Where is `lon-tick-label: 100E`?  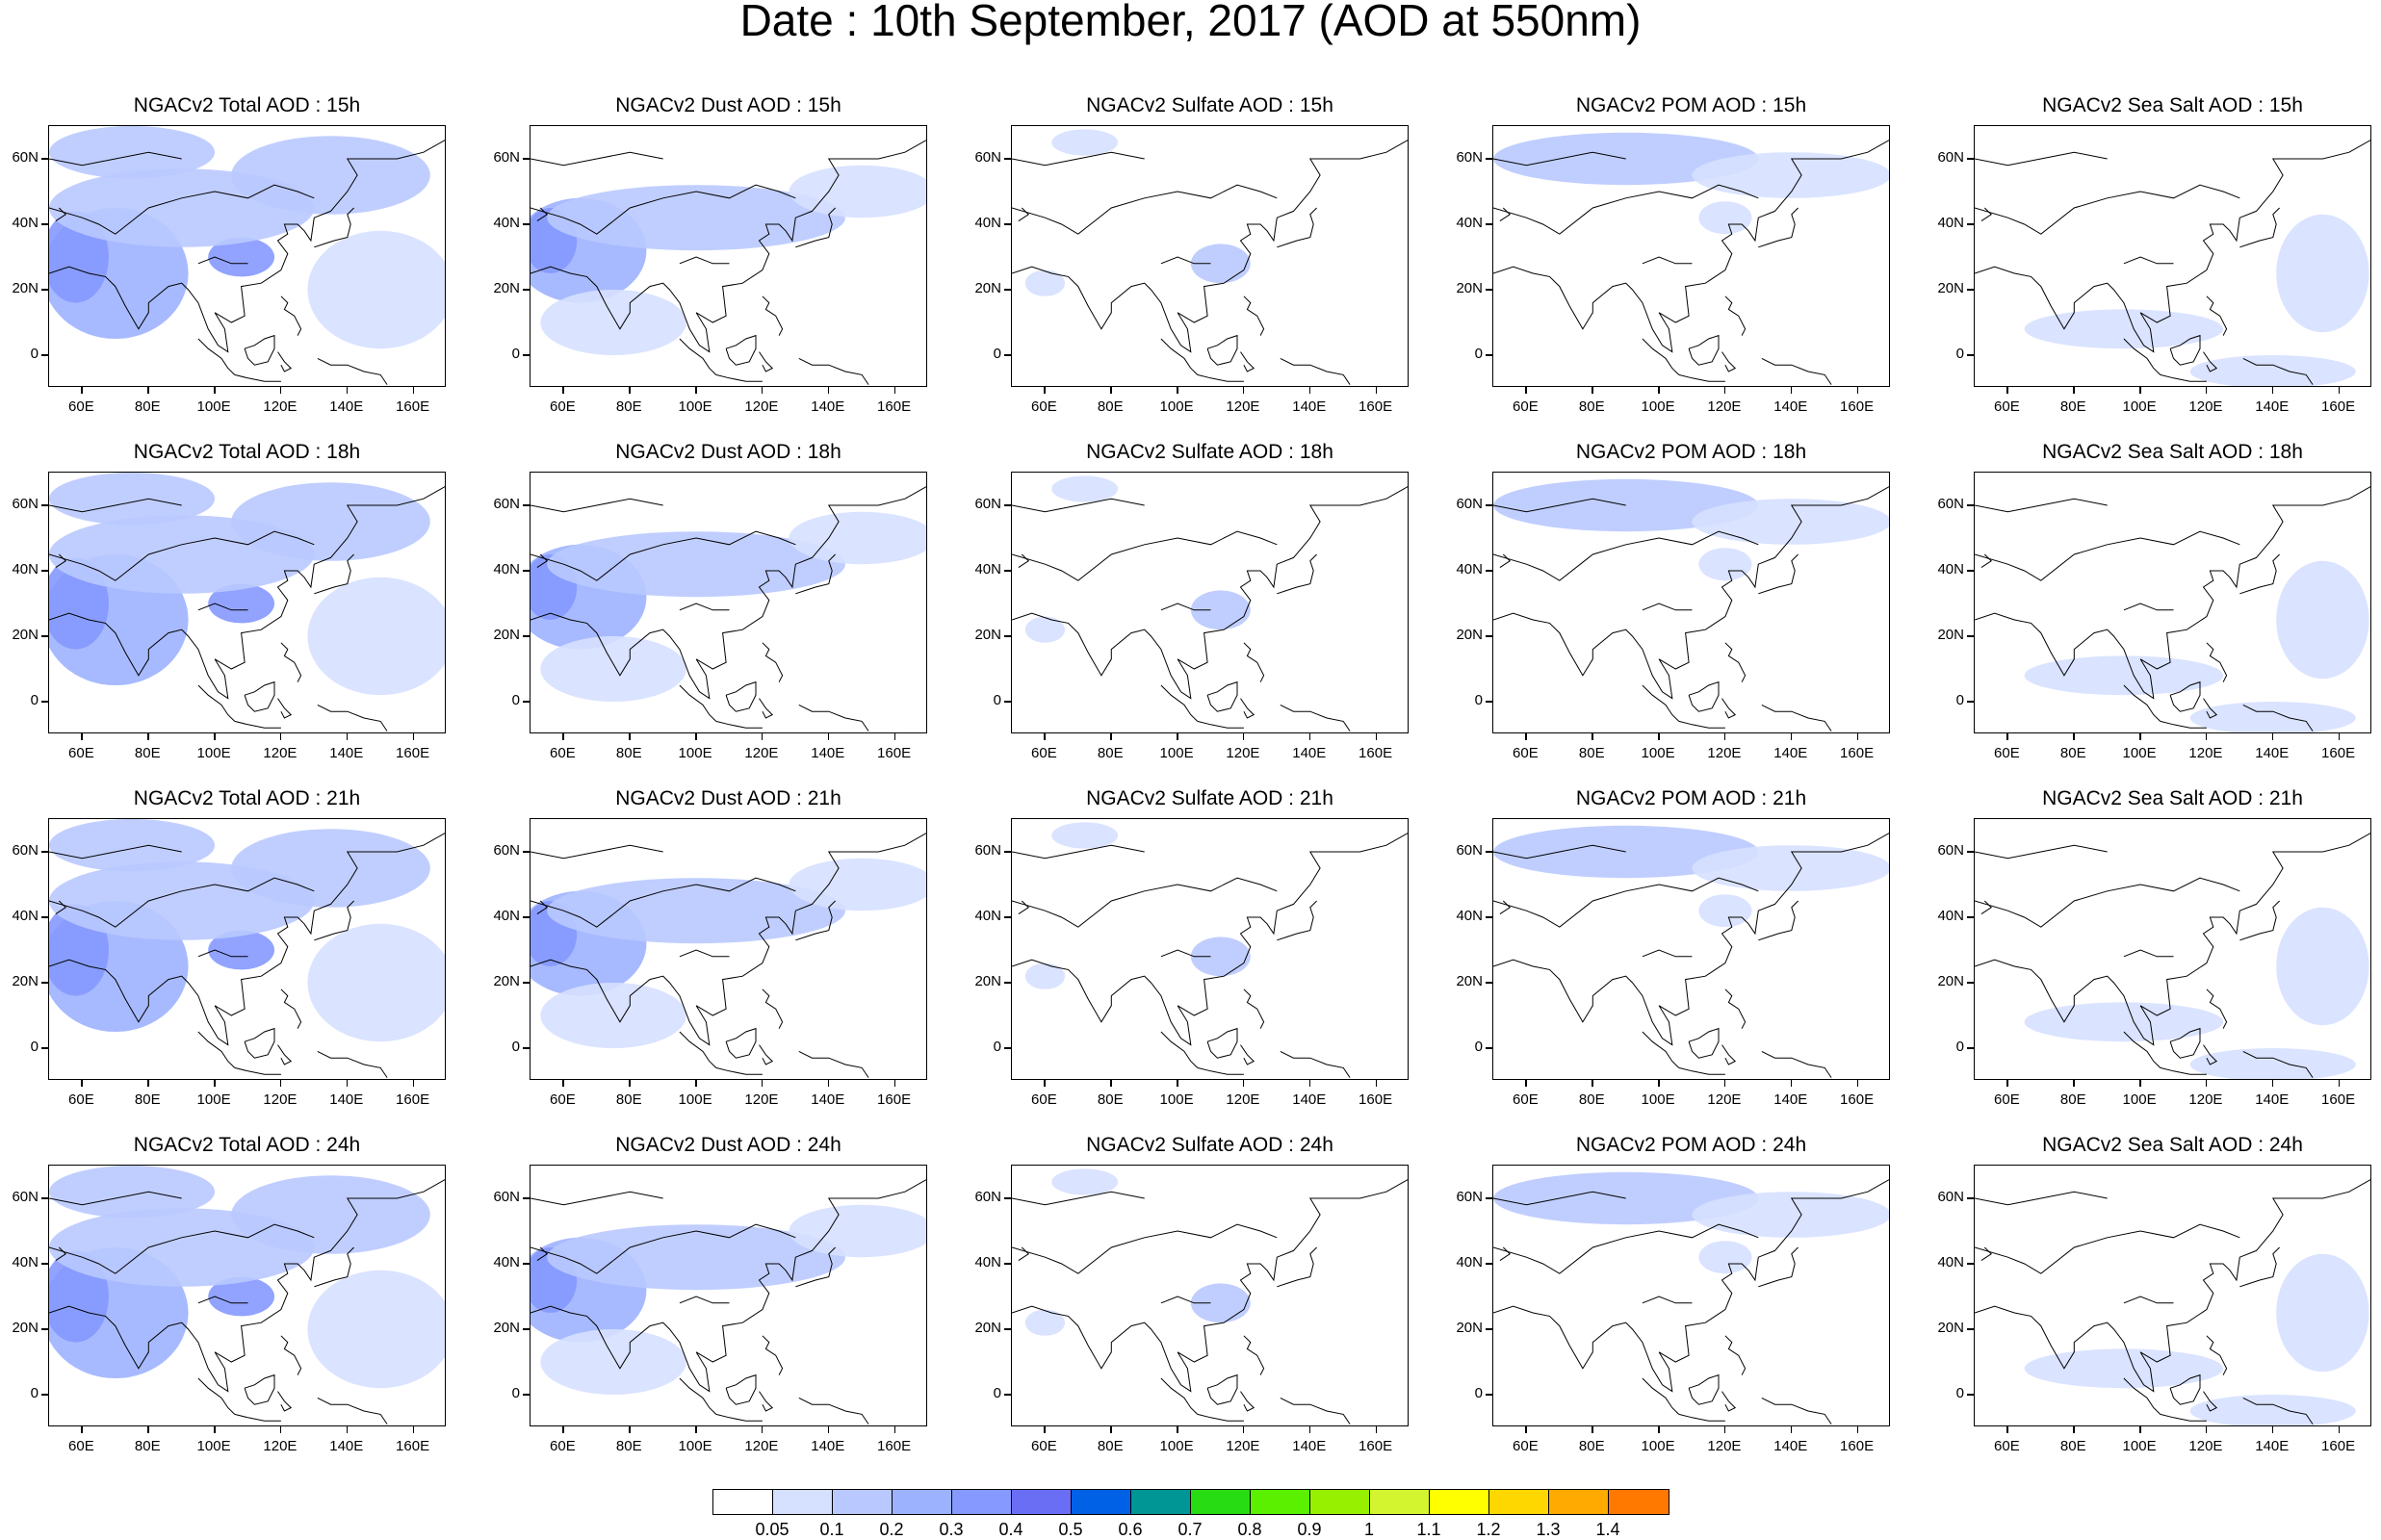 lon-tick-label: 100E is located at coordinates (213, 406).